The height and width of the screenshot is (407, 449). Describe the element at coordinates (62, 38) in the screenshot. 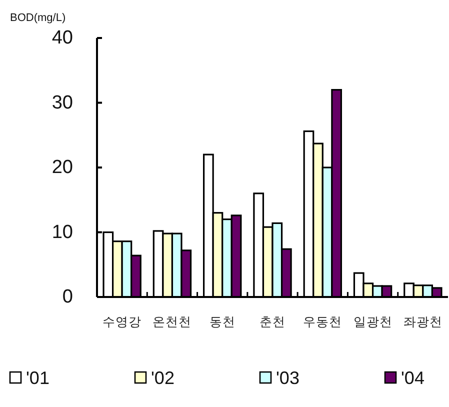

I see `y-tick-label: 40` at that location.